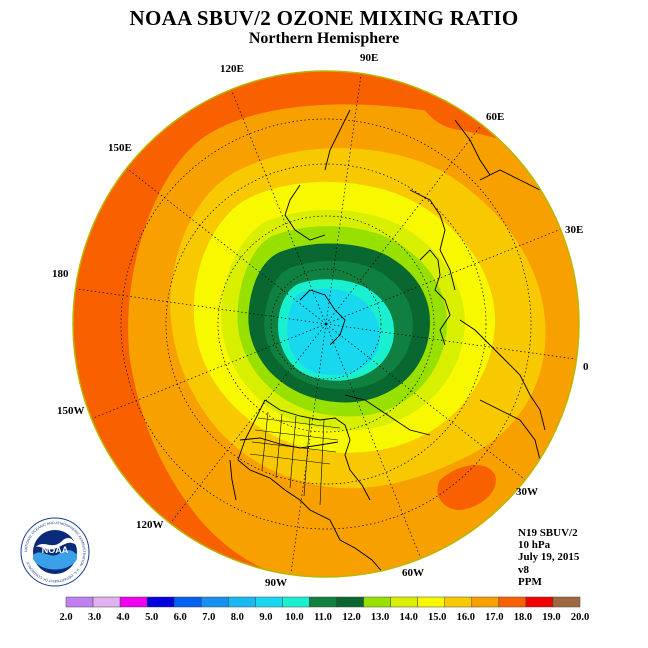  Describe the element at coordinates (466, 617) in the screenshot. I see `colorbar-label: 16.0` at that location.